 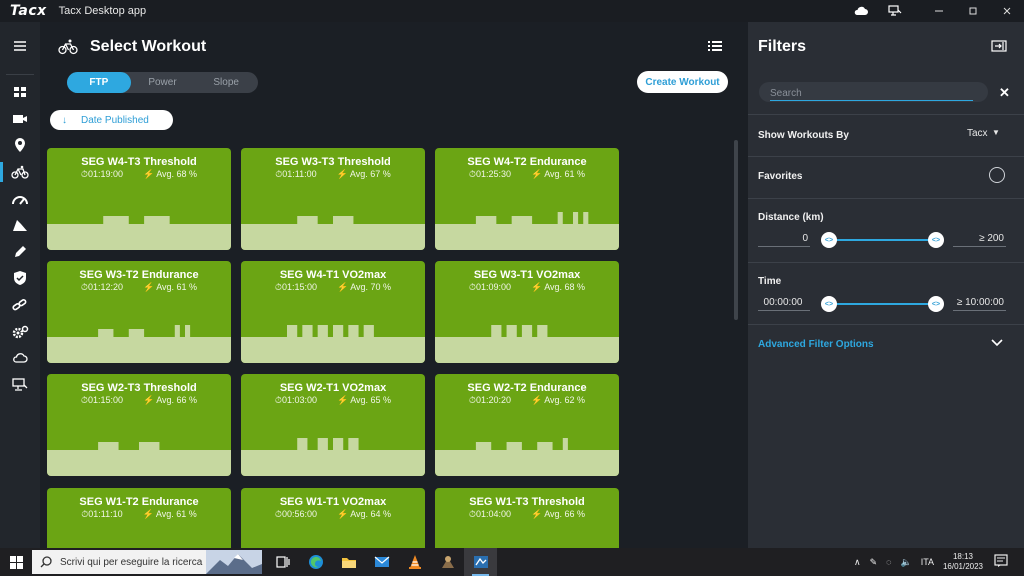 I want to click on workout-duration: ⏱01:19:00, so click(x=102, y=174).